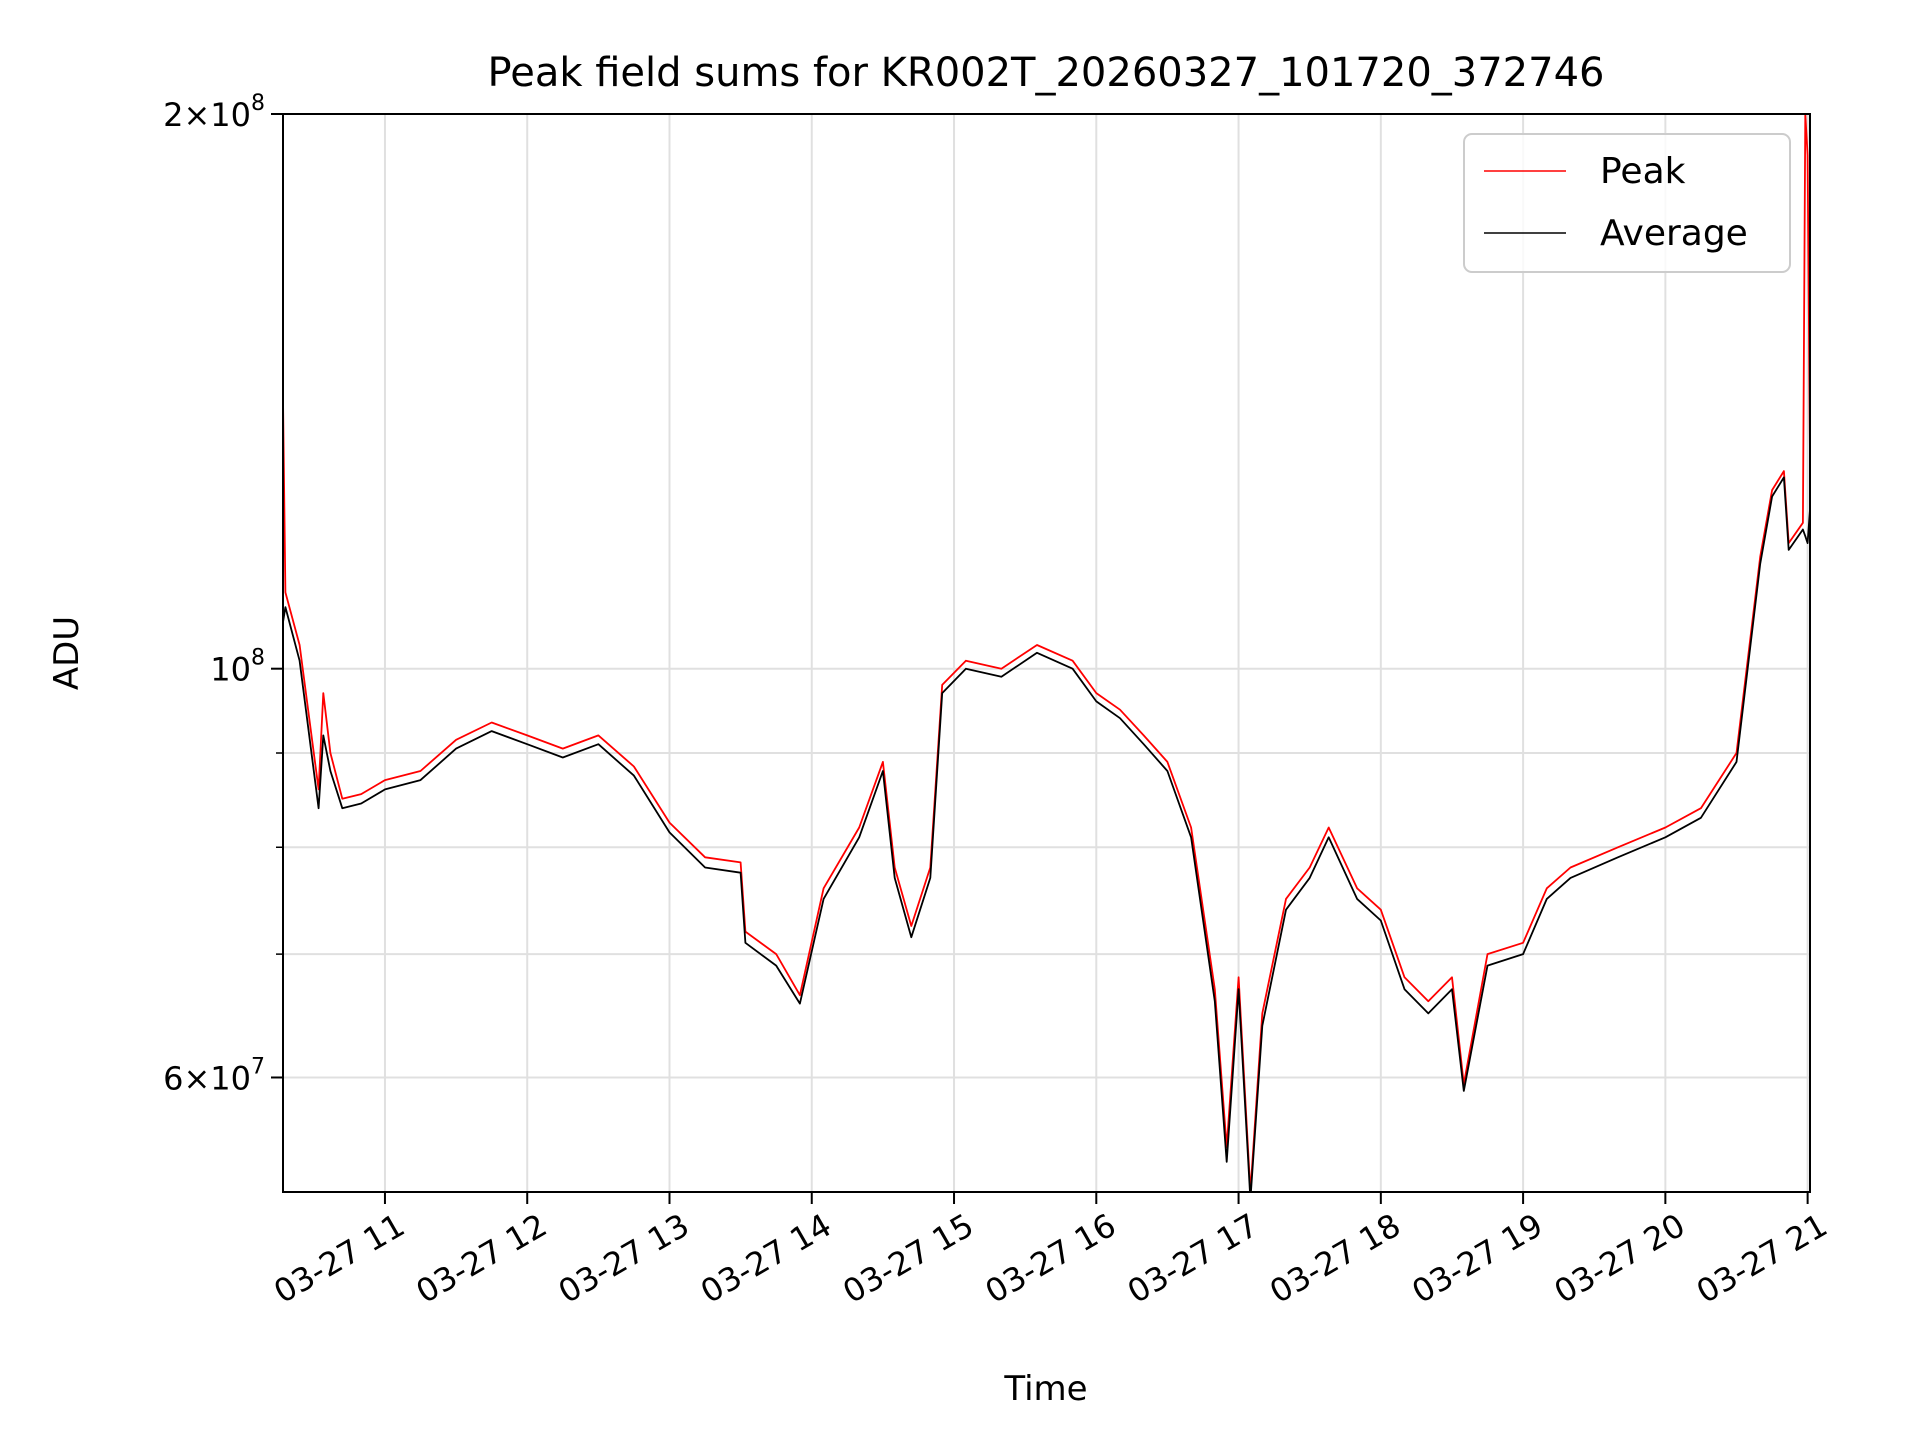 The image size is (1920, 1445). I want to click on y-tick-label: 2×108, so click(214, 112).